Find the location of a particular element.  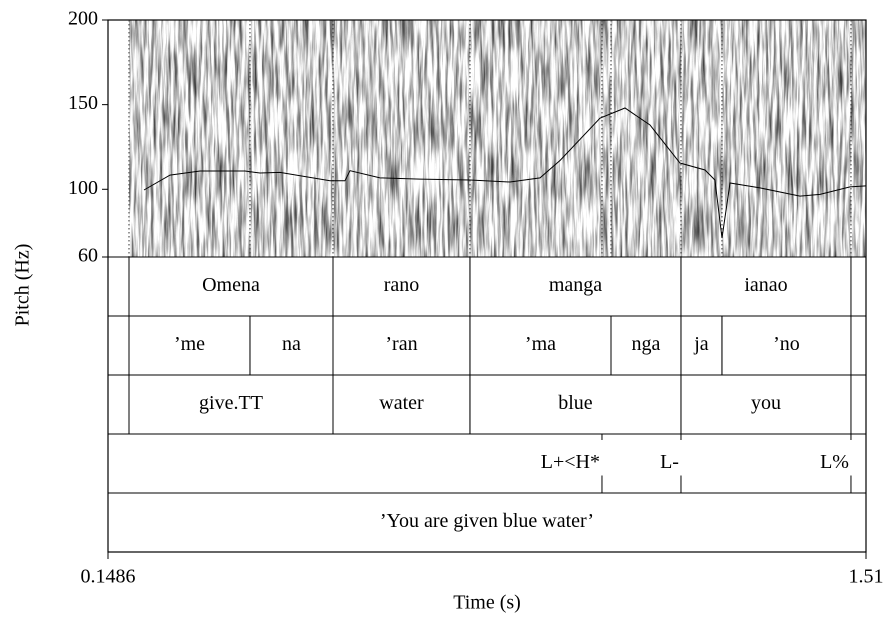

point-label: L- is located at coordinates (669, 462).